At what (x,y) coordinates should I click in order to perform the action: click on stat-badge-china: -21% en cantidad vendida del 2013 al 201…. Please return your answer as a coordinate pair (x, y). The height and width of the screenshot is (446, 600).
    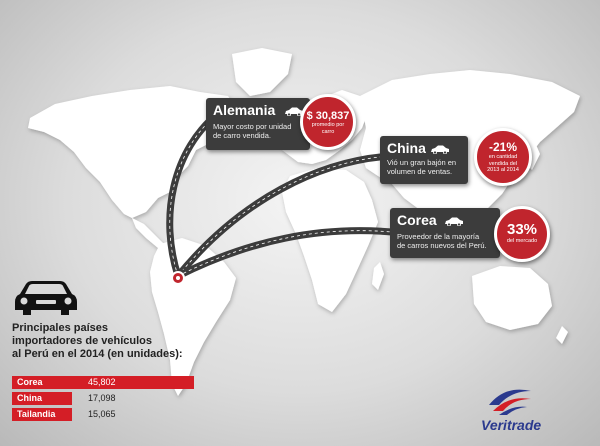
    Looking at the image, I should click on (503, 157).